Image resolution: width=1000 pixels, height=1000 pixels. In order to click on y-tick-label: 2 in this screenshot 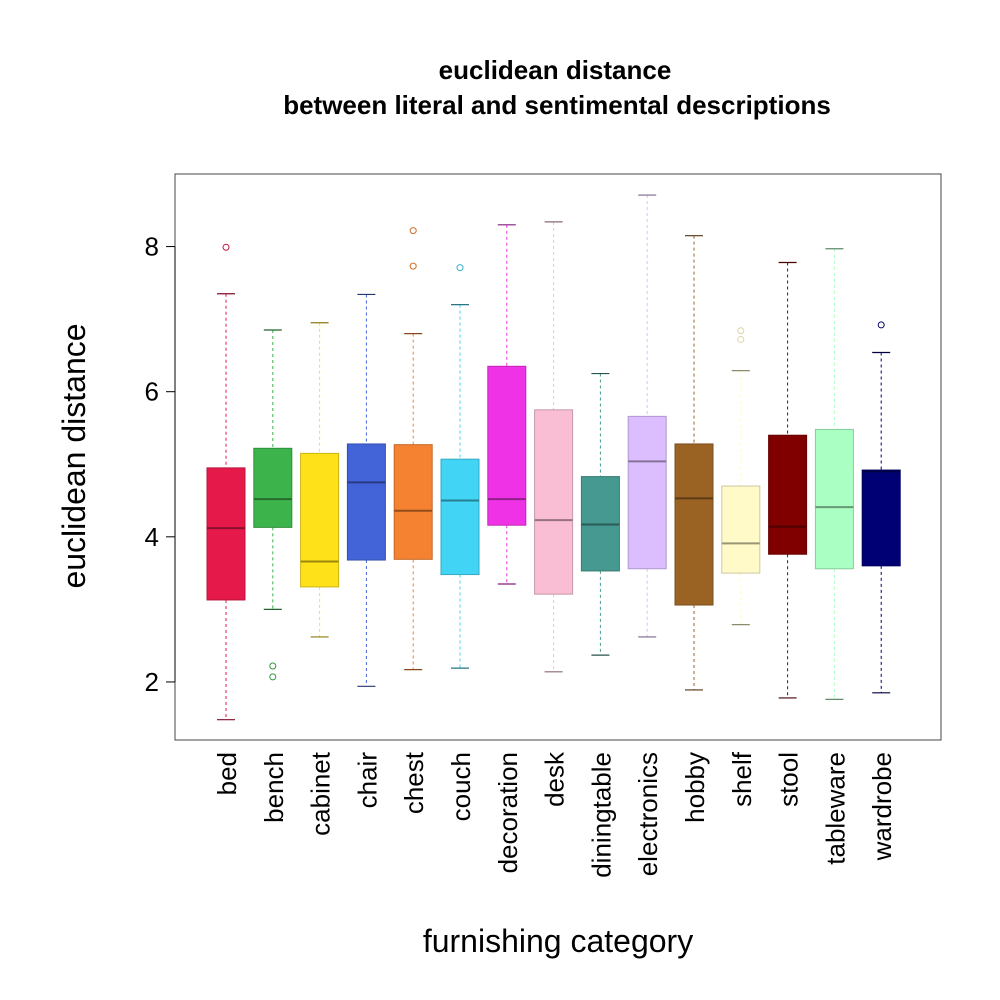, I will do `click(152, 682)`.